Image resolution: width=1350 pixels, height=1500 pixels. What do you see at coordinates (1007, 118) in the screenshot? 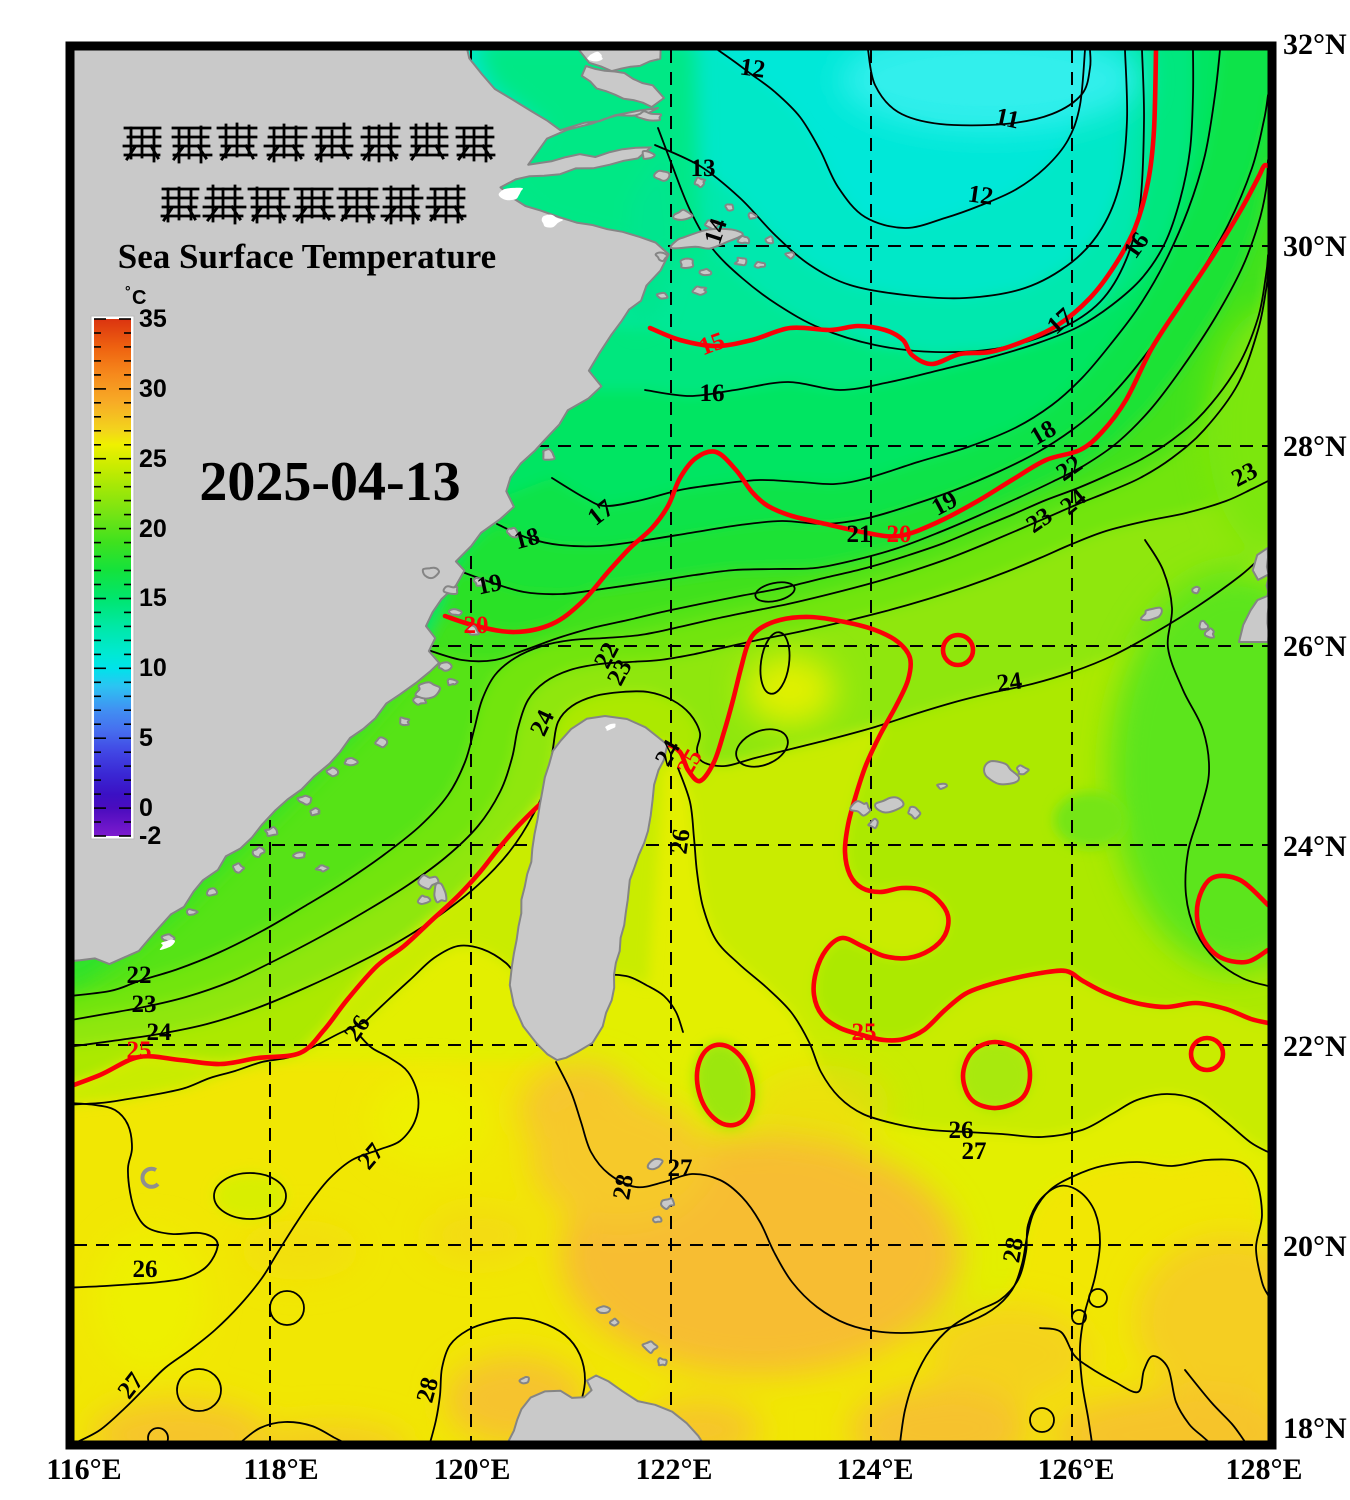
I see `svg-text: 11` at bounding box center [1007, 118].